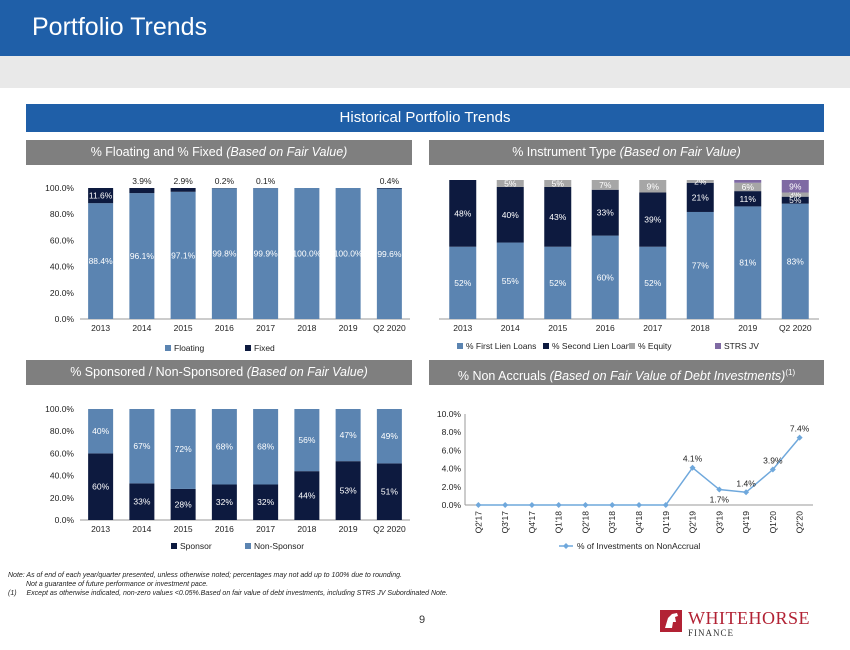 The image size is (850, 650). What do you see at coordinates (158, 152) in the screenshot?
I see `floating-section-title: % Floating and % Fixed` at bounding box center [158, 152].